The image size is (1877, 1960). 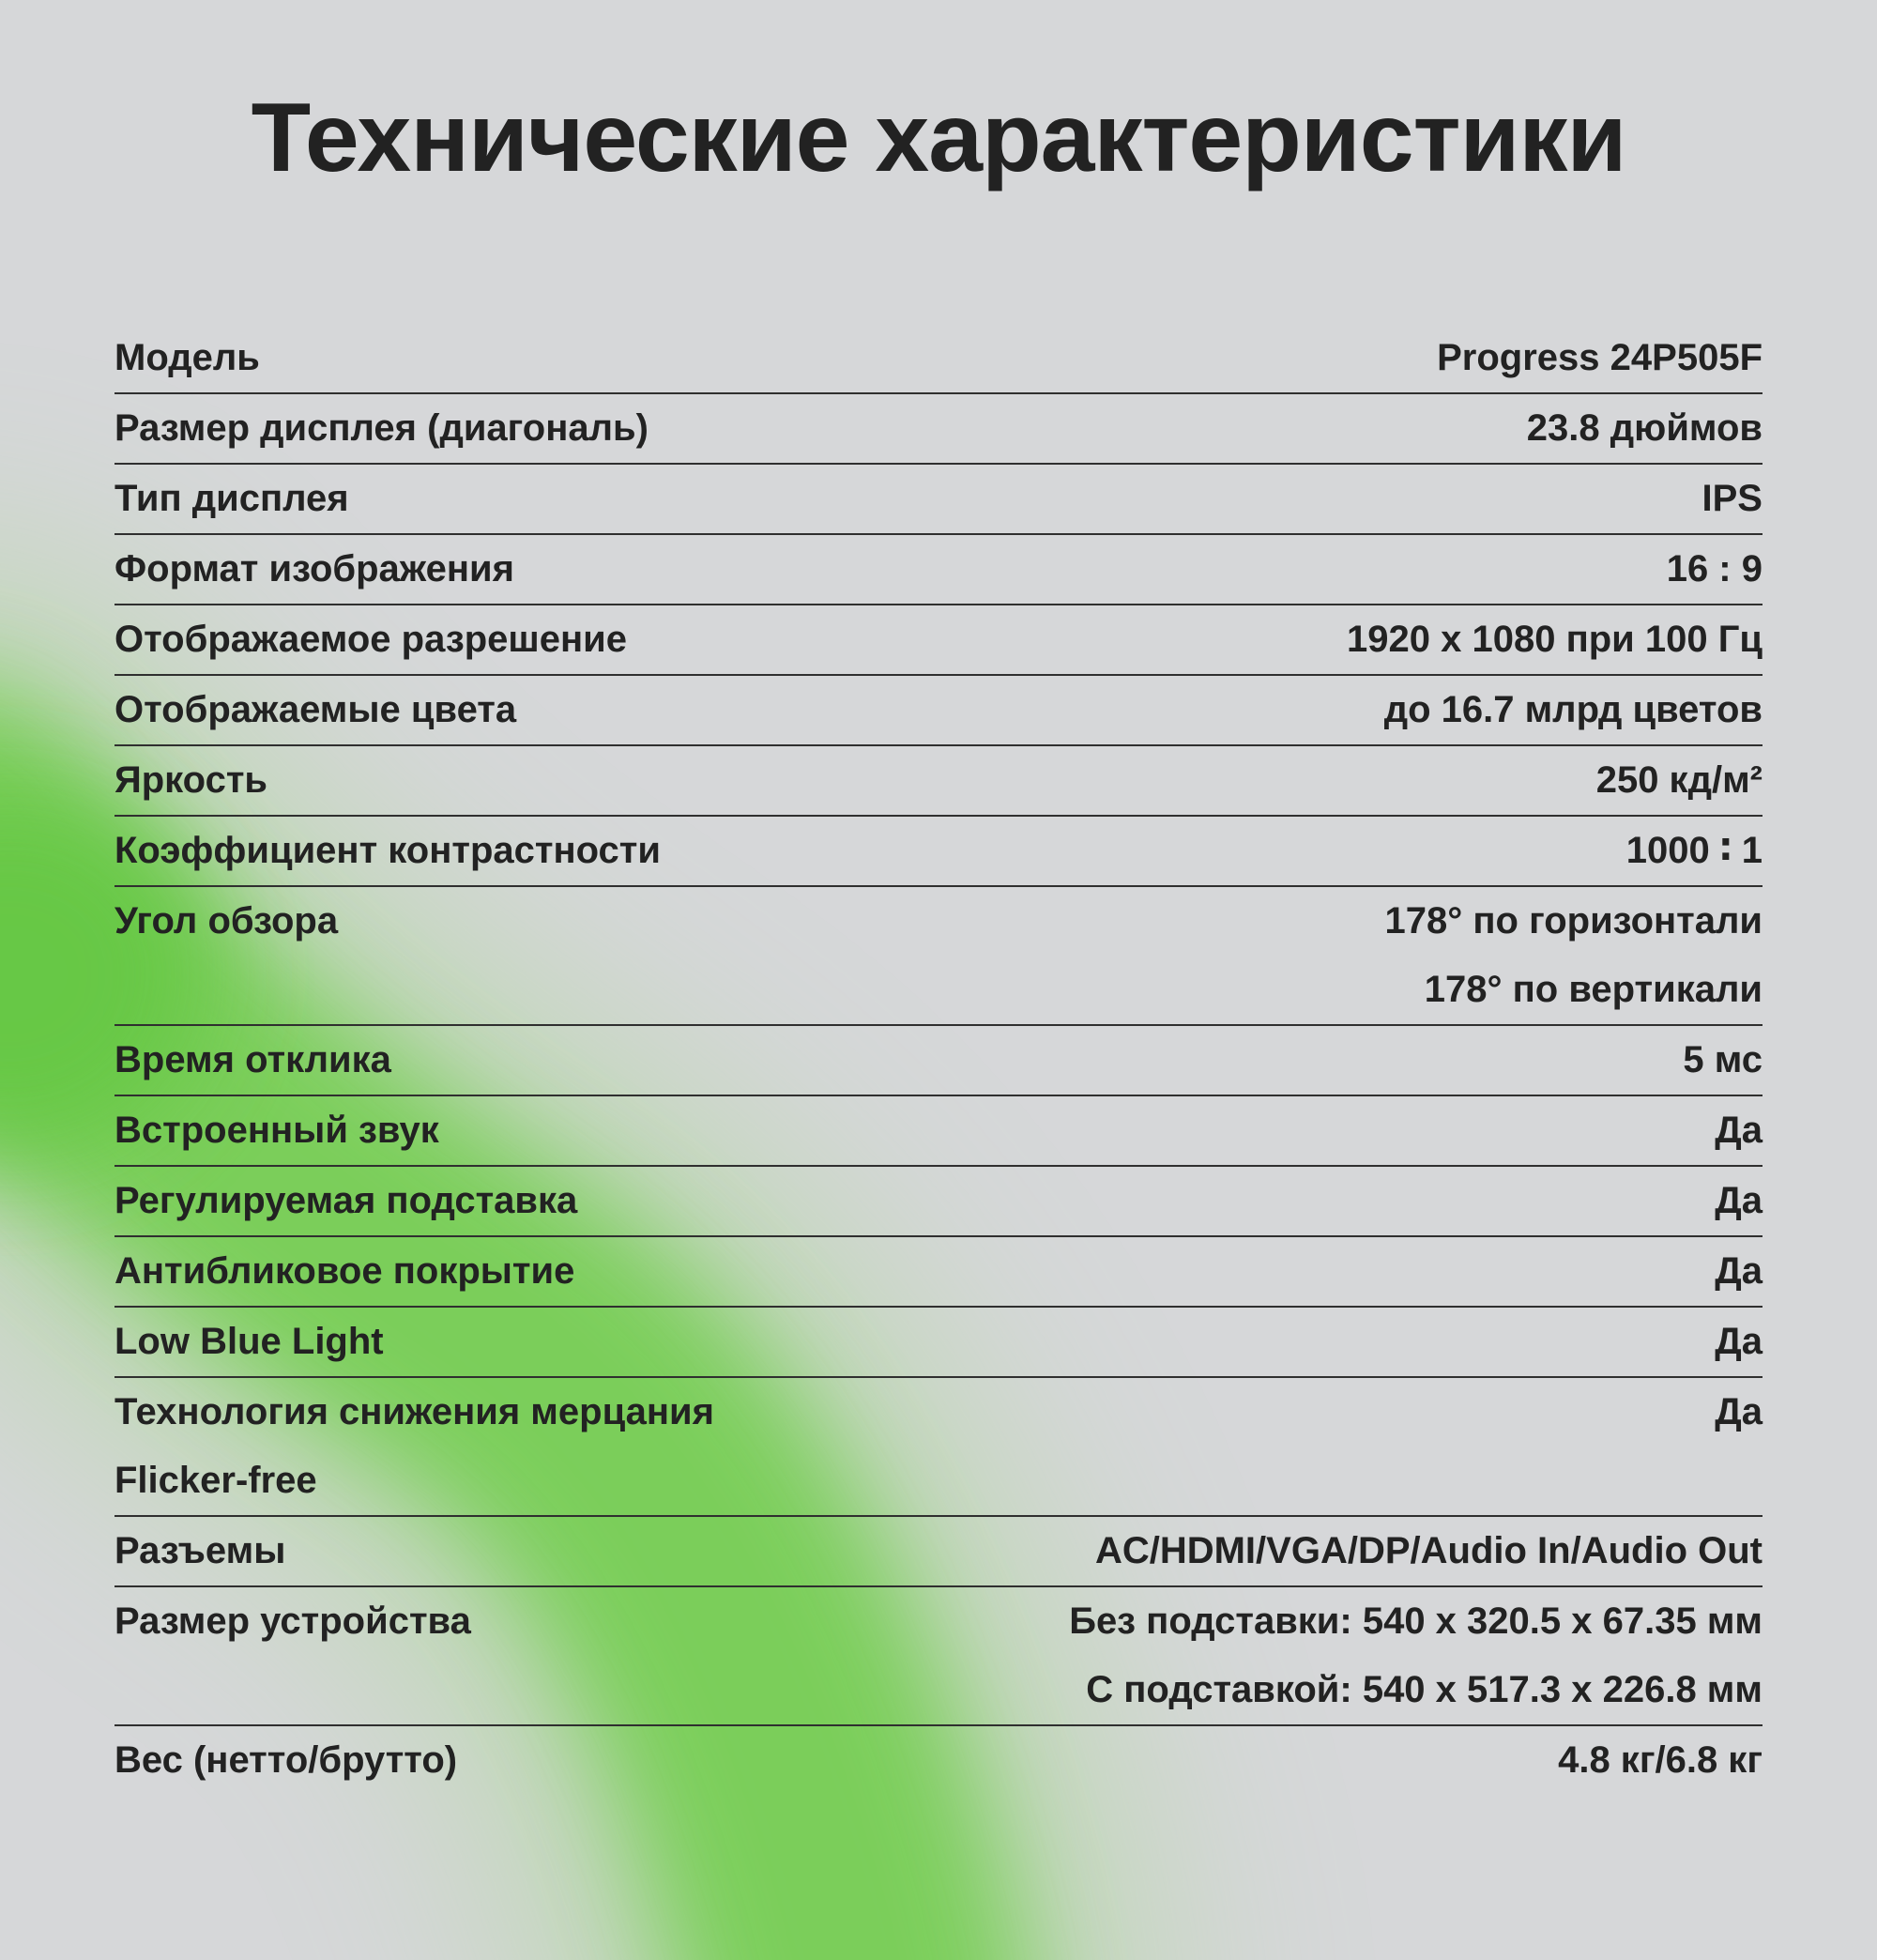 I want to click on spec-value: Progress 24P505F, so click(x=1600, y=358).